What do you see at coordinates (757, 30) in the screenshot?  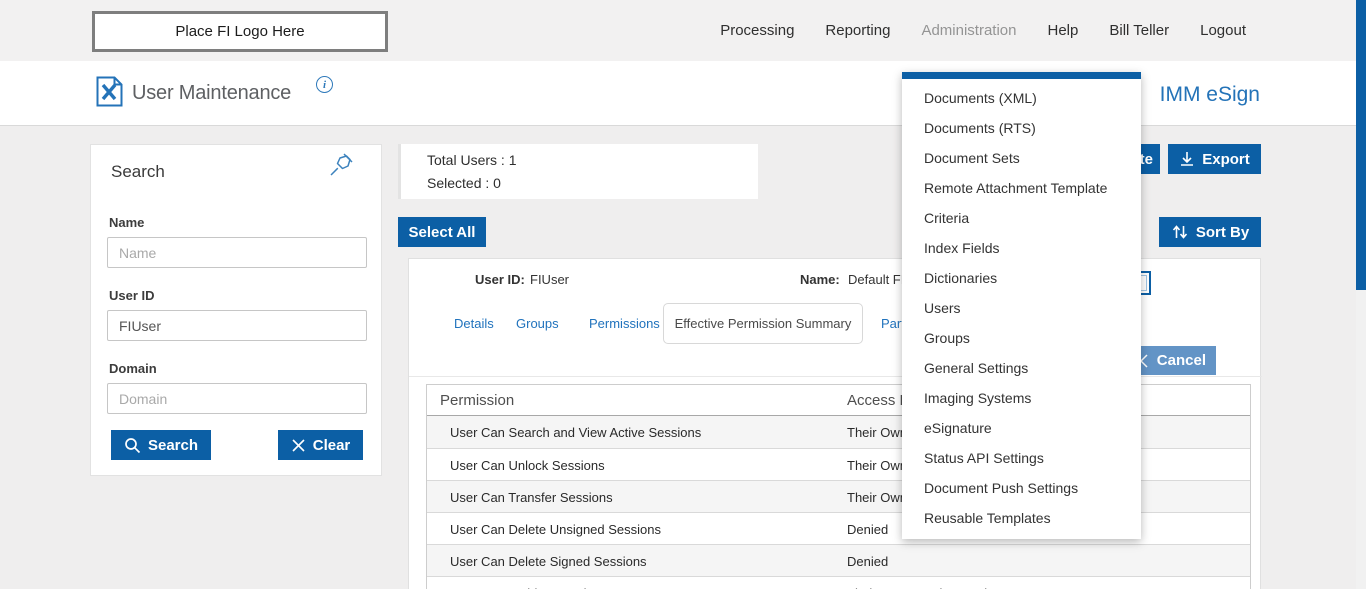 I see `nav-processing: Processing` at bounding box center [757, 30].